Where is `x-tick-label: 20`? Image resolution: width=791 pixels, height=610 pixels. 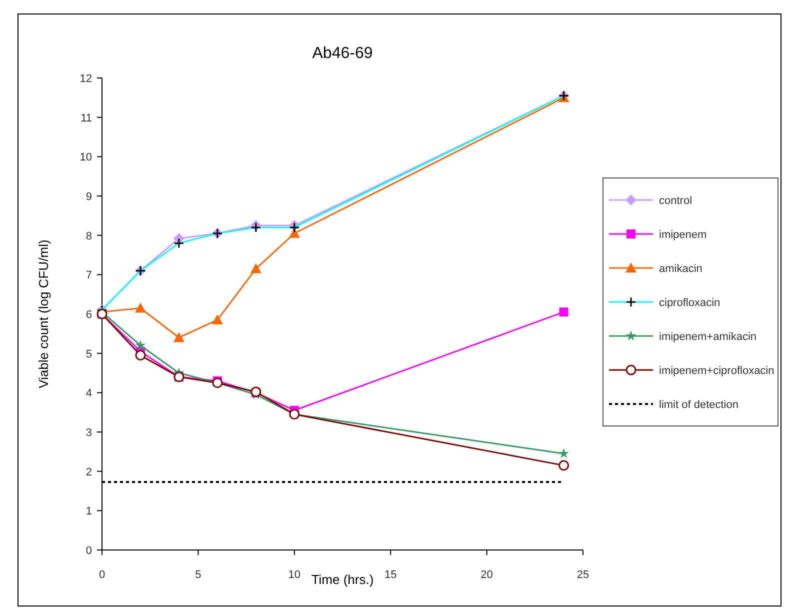 x-tick-label: 20 is located at coordinates (486, 575).